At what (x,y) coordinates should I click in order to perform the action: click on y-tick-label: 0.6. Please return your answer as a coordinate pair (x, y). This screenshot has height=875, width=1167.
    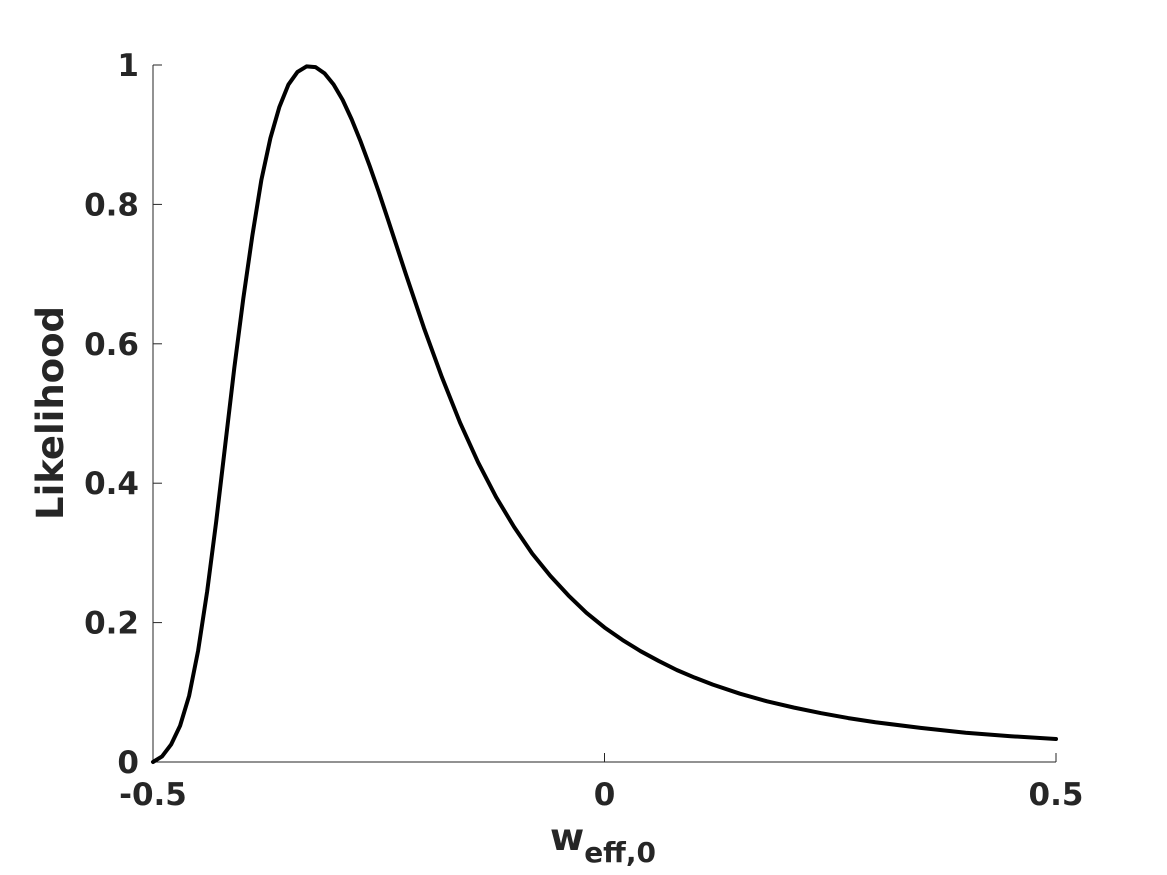
    Looking at the image, I should click on (111, 345).